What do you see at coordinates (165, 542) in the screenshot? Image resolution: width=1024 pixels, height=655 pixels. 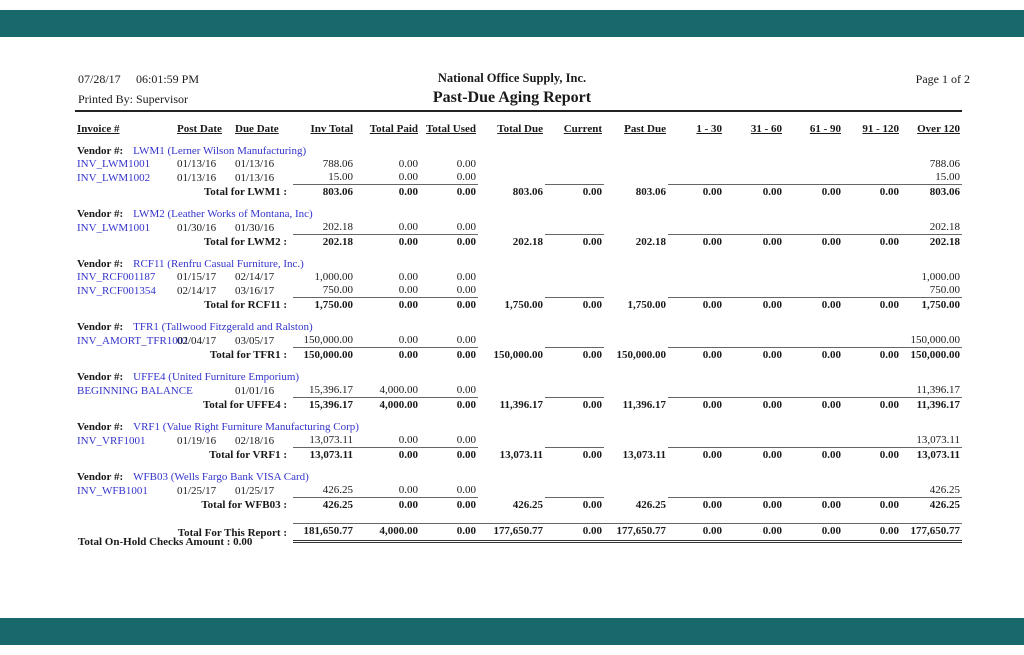 I see `on-hold-note: Total On-Hold Checks Amount : 0.00` at bounding box center [165, 542].